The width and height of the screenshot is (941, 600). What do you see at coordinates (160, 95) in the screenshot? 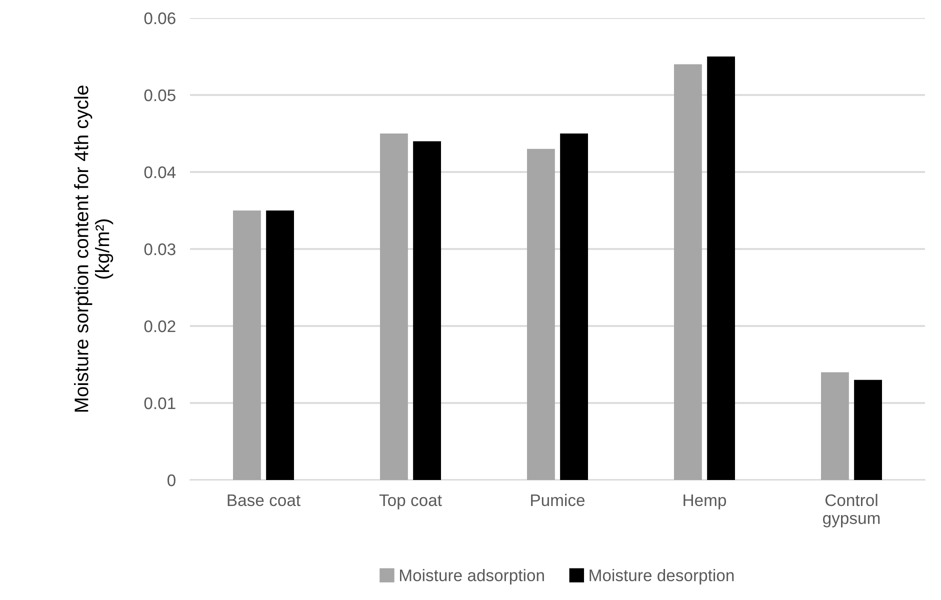
I see `y-tick-label: 0.05` at bounding box center [160, 95].